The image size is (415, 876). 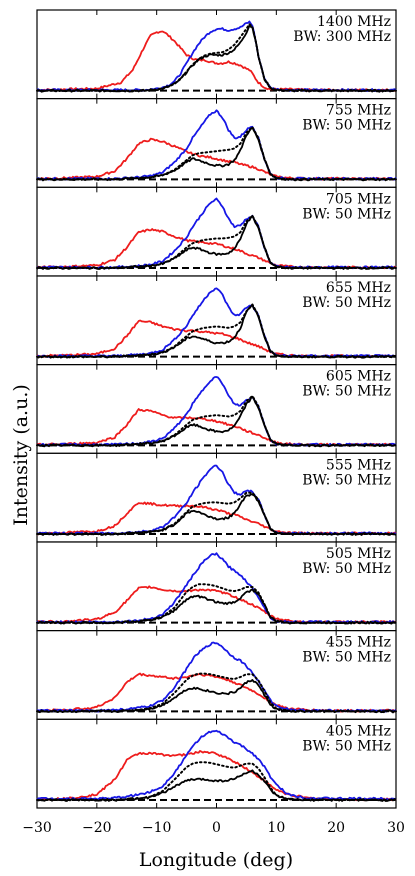 I want to click on frequency-label: 555 MHz, so click(x=358, y=465).